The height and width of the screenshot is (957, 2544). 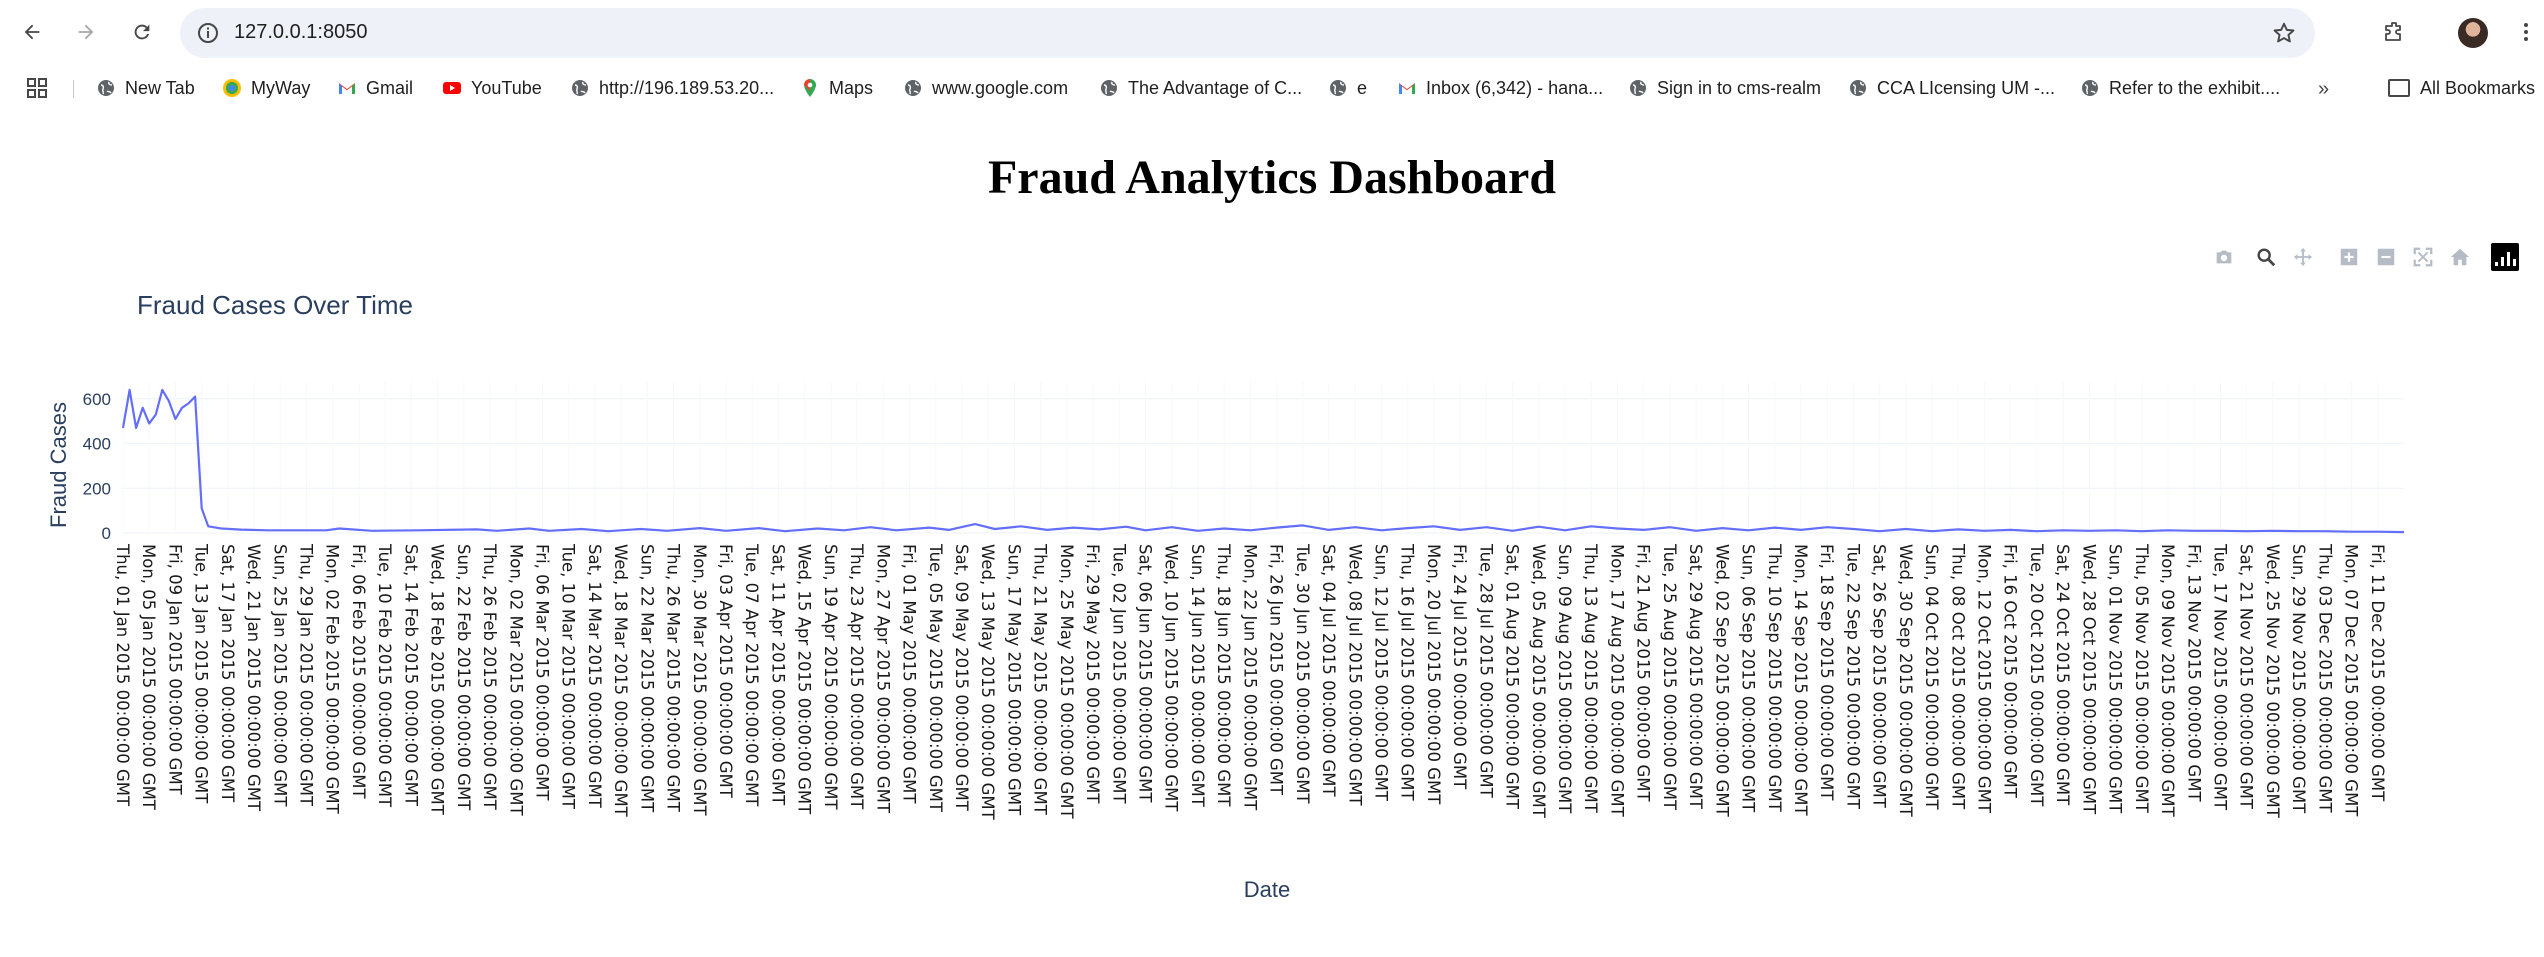 I want to click on folder-icon, so click(x=2399, y=88).